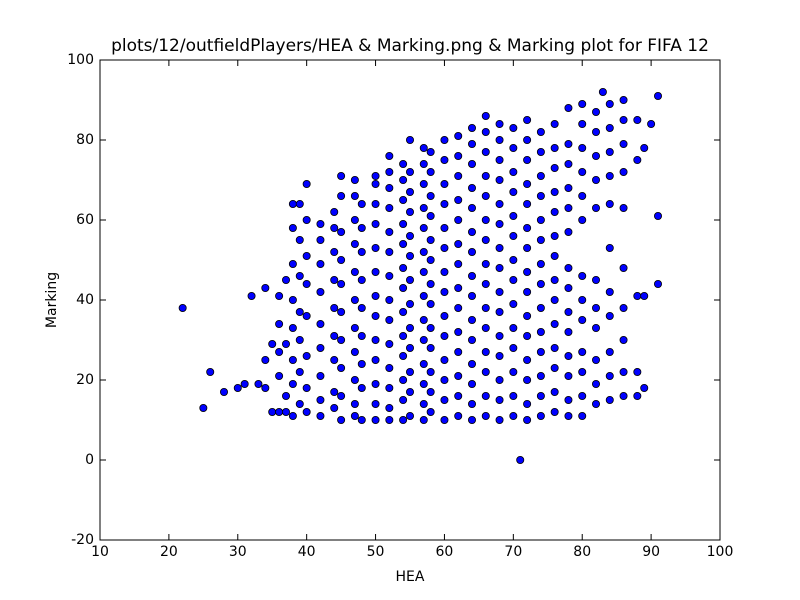 The height and width of the screenshot is (600, 800). What do you see at coordinates (85, 300) in the screenshot?
I see `y-tick-label: 40` at bounding box center [85, 300].